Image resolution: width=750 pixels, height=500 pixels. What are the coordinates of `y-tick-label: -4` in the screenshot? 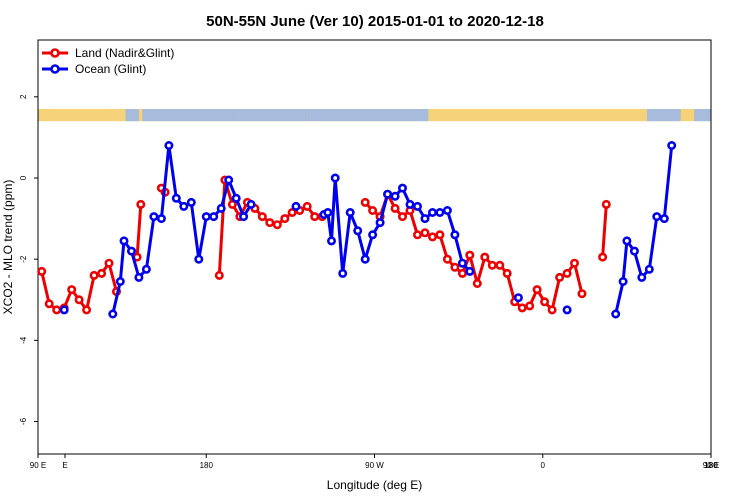 It's located at (23, 340).